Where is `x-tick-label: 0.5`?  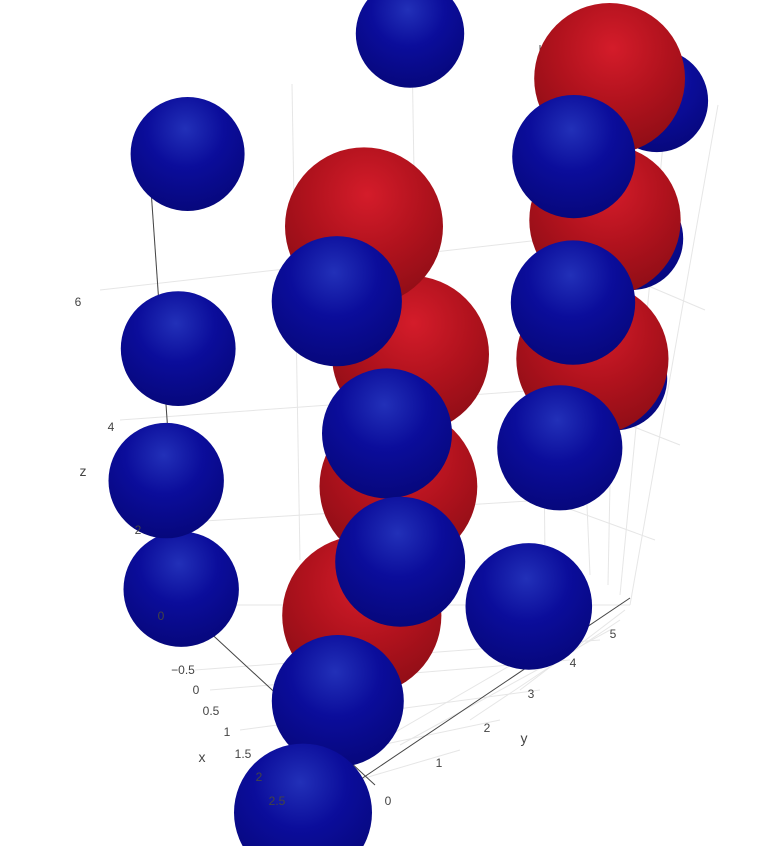 x-tick-label: 0.5 is located at coordinates (211, 711).